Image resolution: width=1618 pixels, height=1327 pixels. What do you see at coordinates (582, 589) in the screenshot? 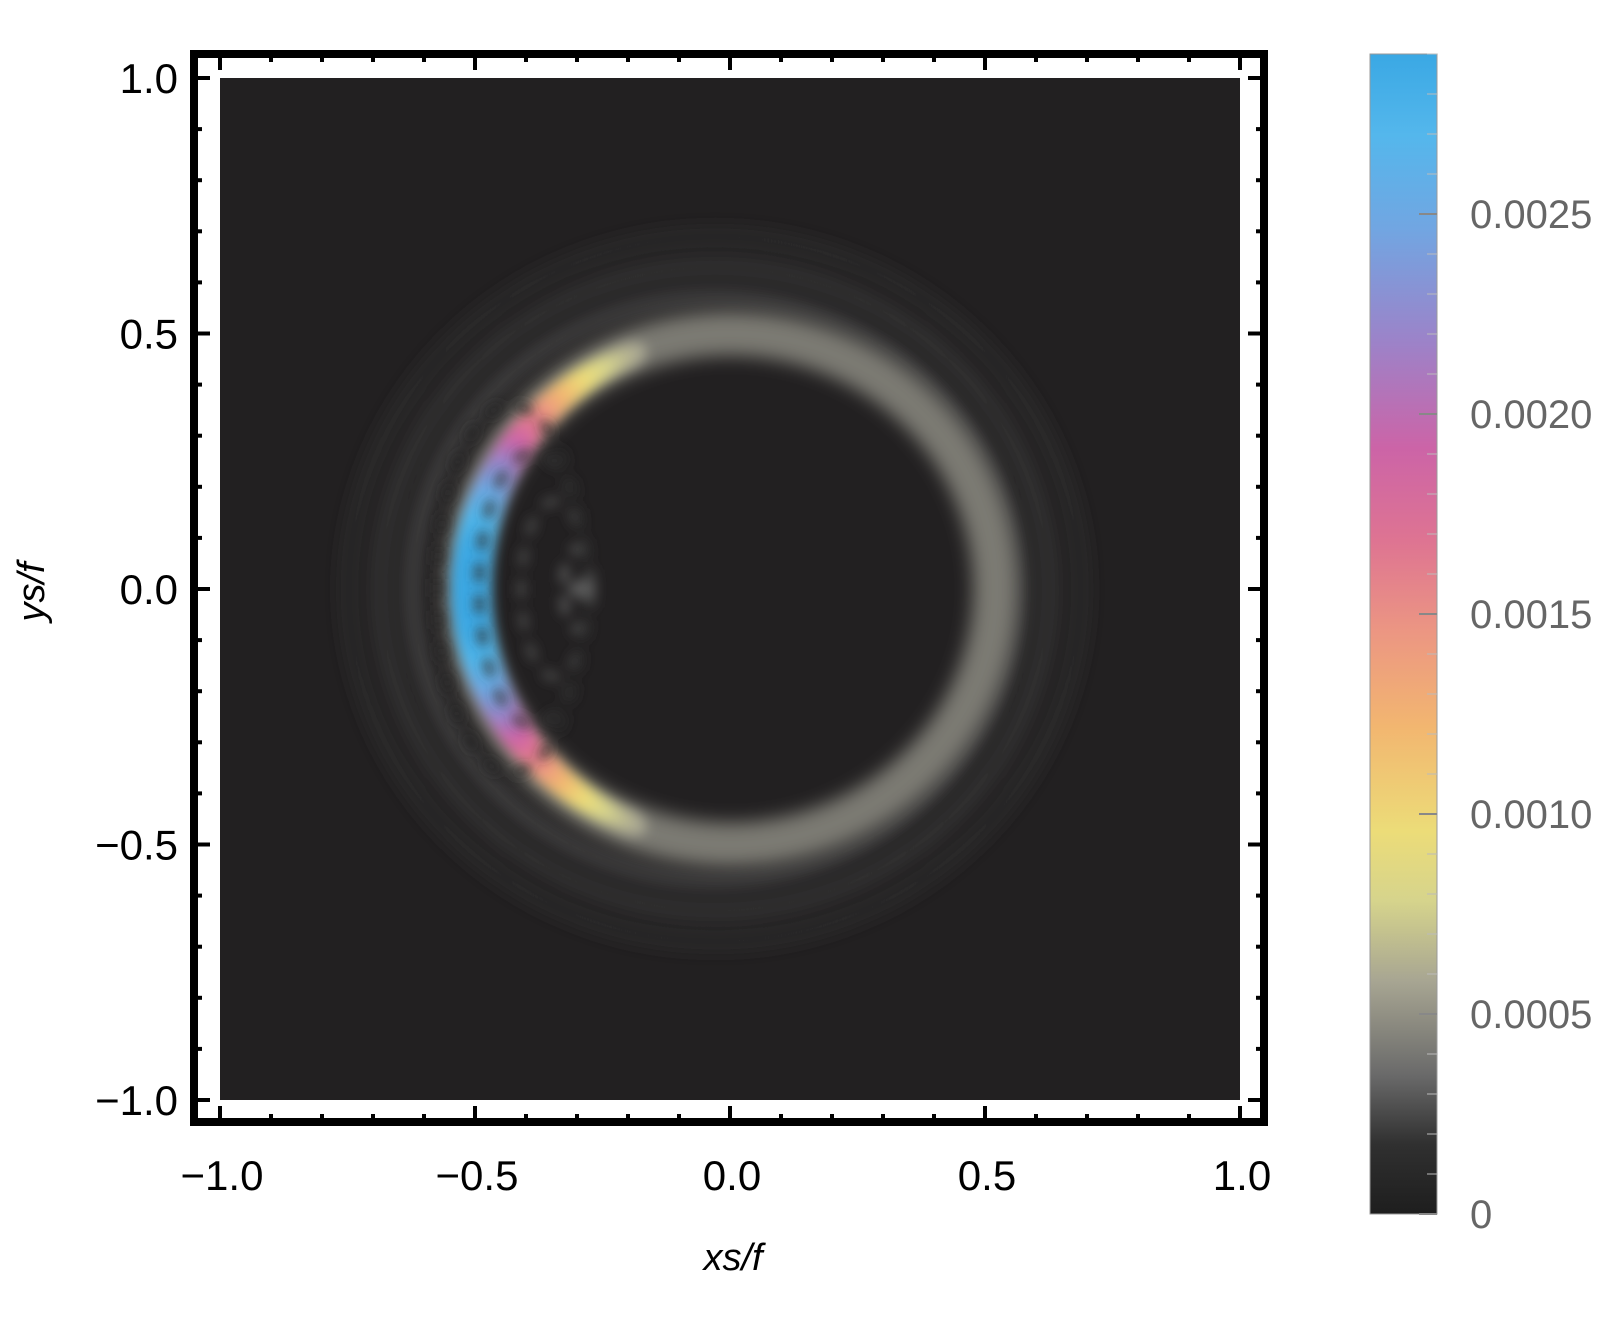
I see `inner-spot` at bounding box center [582, 589].